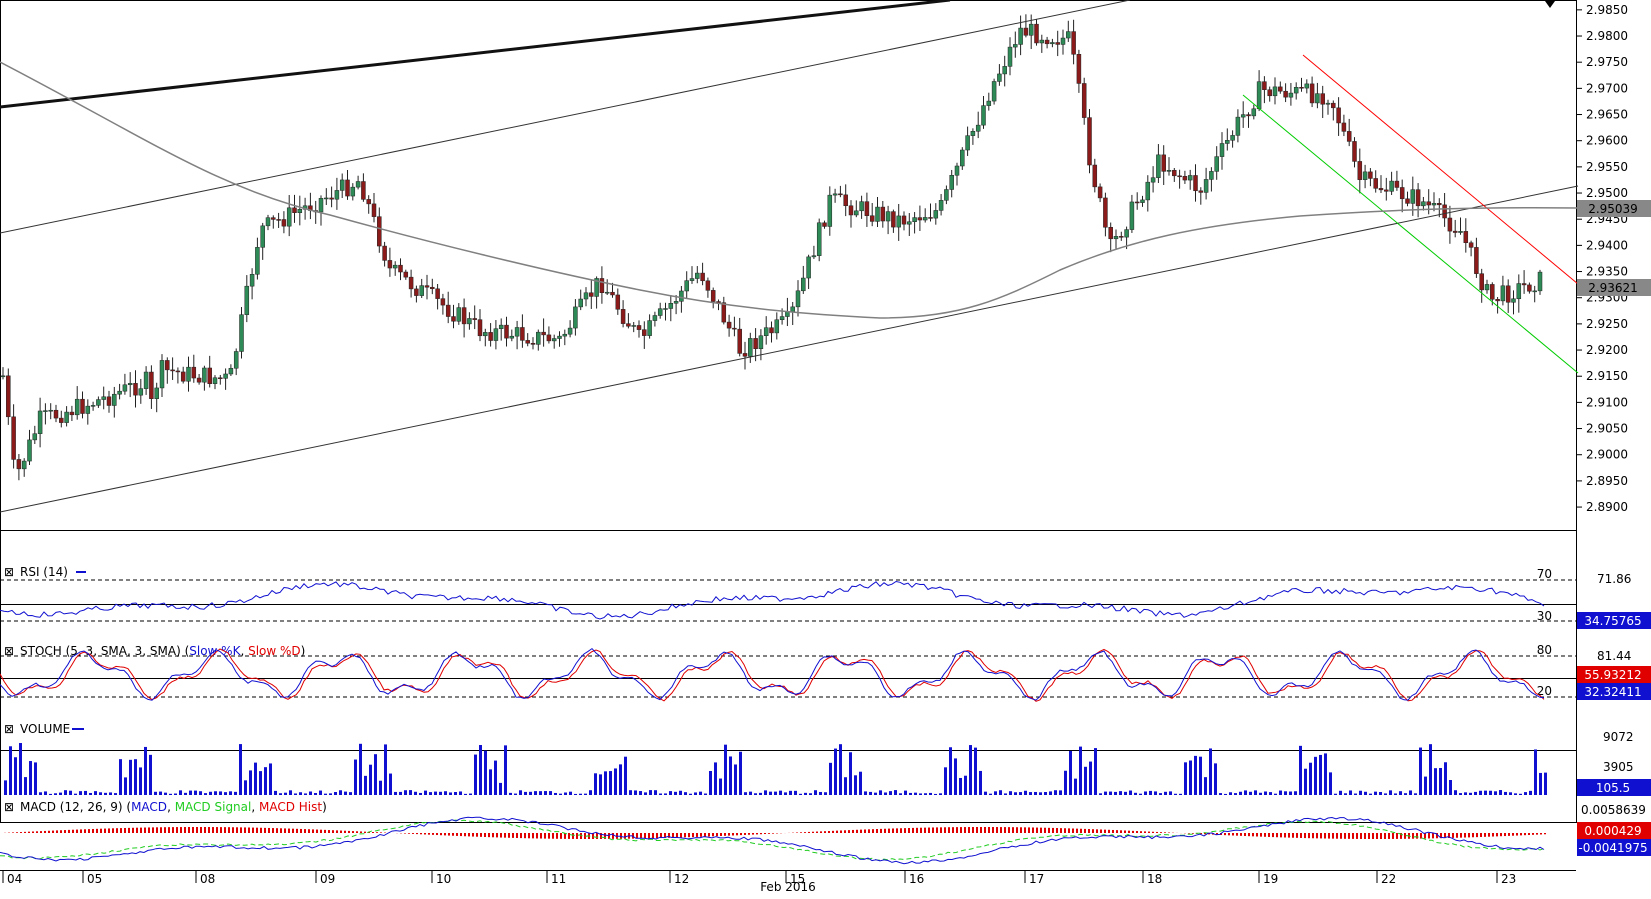 The image size is (1651, 899). What do you see at coordinates (1607, 402) in the screenshot?
I see `price-tick-label: 2.9100` at bounding box center [1607, 402].